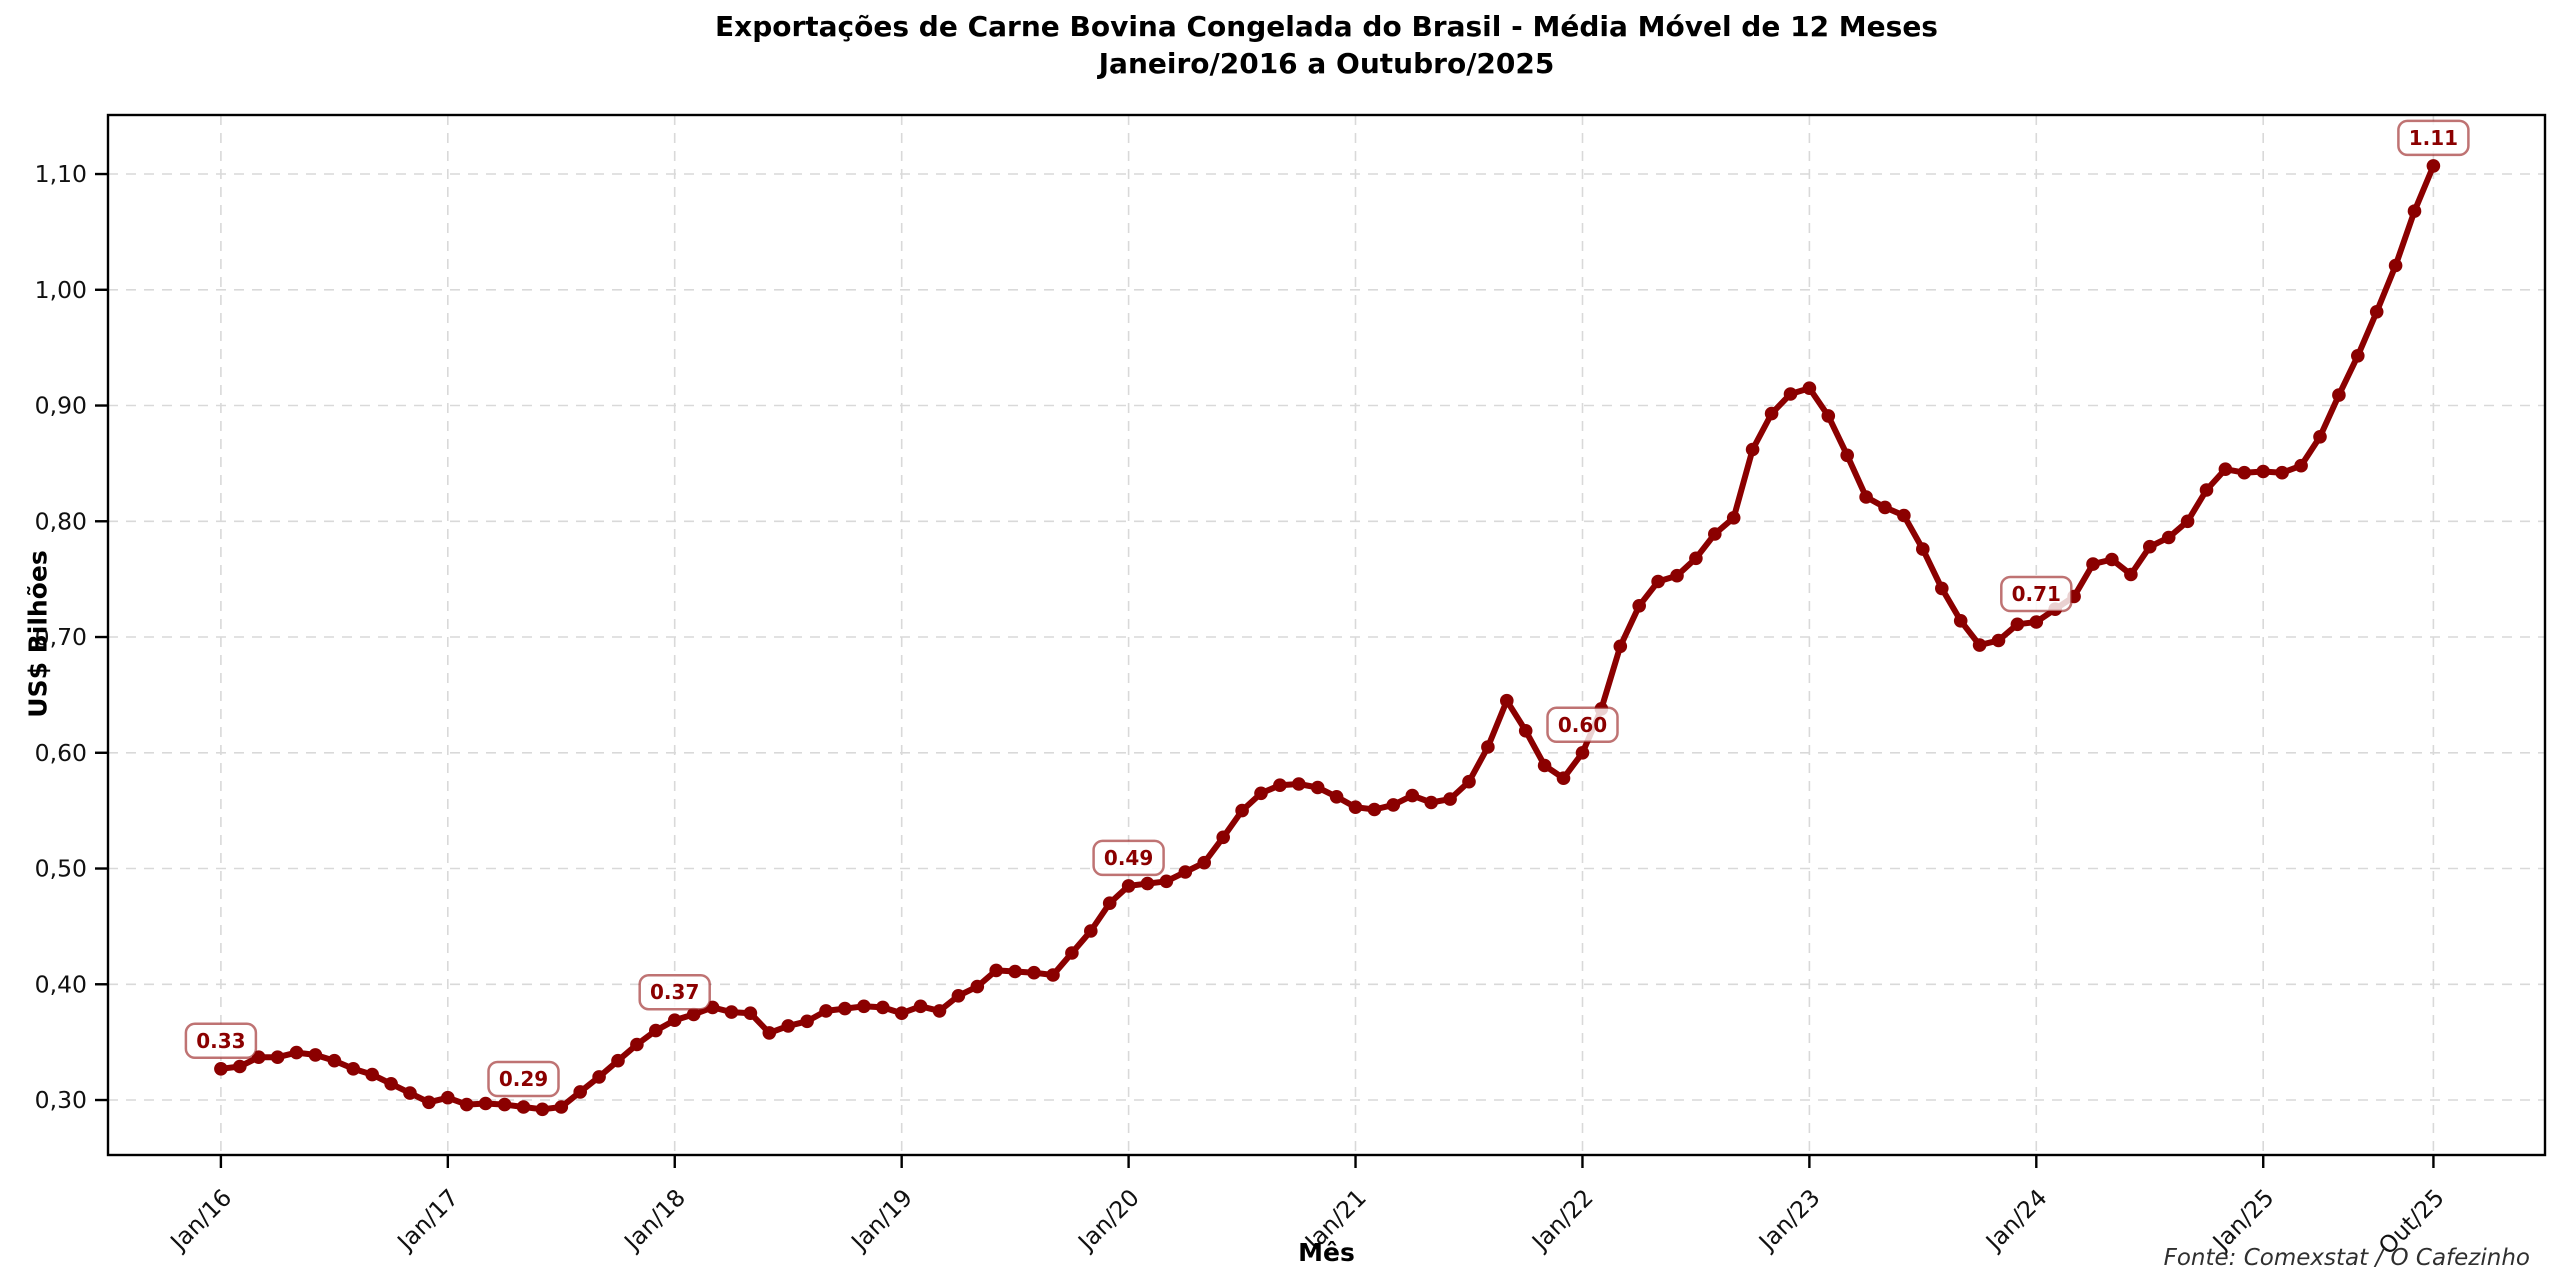 The height and width of the screenshot is (1287, 2560). Describe the element at coordinates (61, 869) in the screenshot. I see `y-tick-label: 0,50` at that location.